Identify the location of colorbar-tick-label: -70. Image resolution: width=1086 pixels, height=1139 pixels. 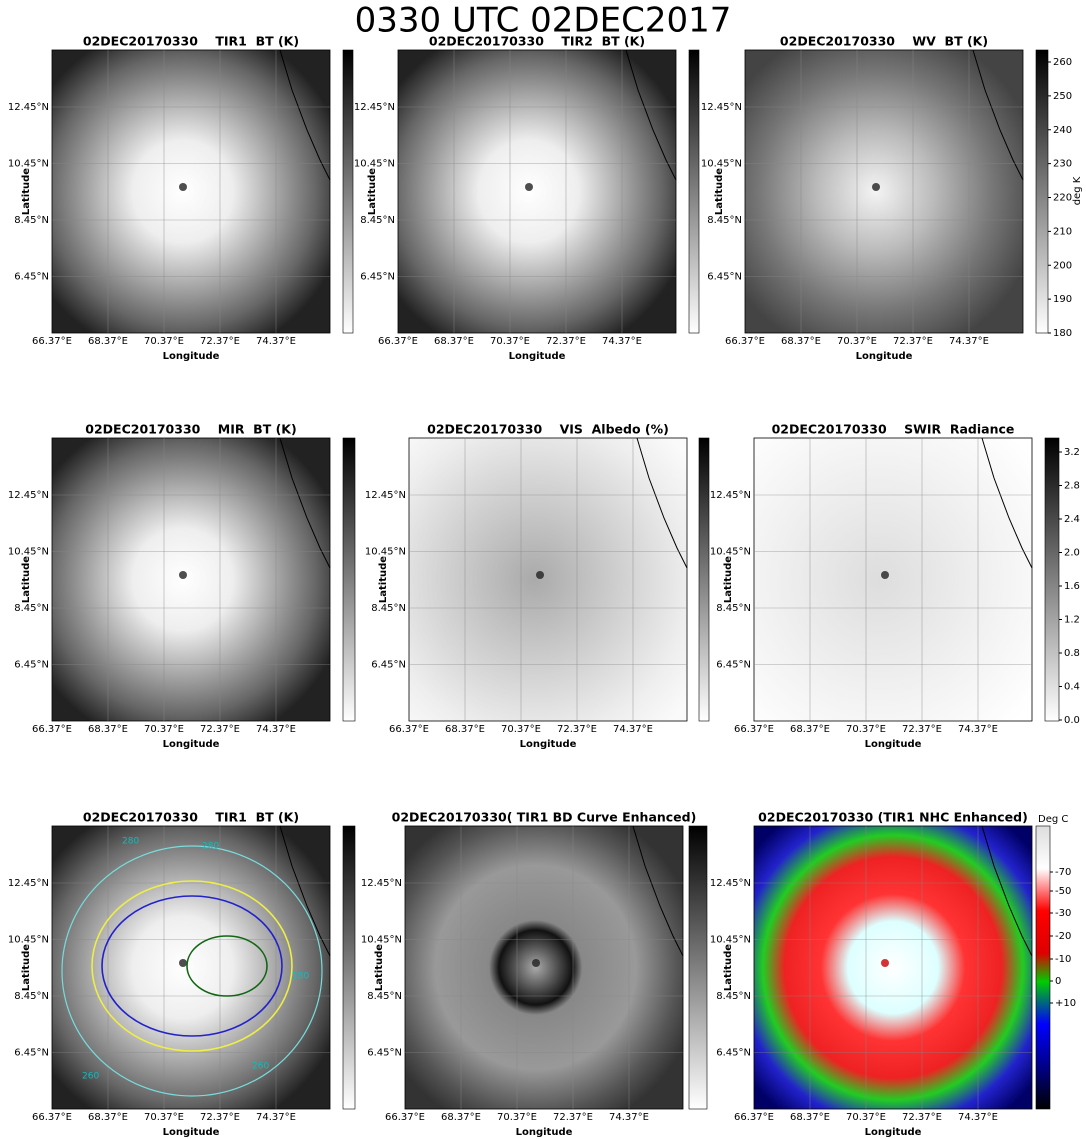
(1063, 872).